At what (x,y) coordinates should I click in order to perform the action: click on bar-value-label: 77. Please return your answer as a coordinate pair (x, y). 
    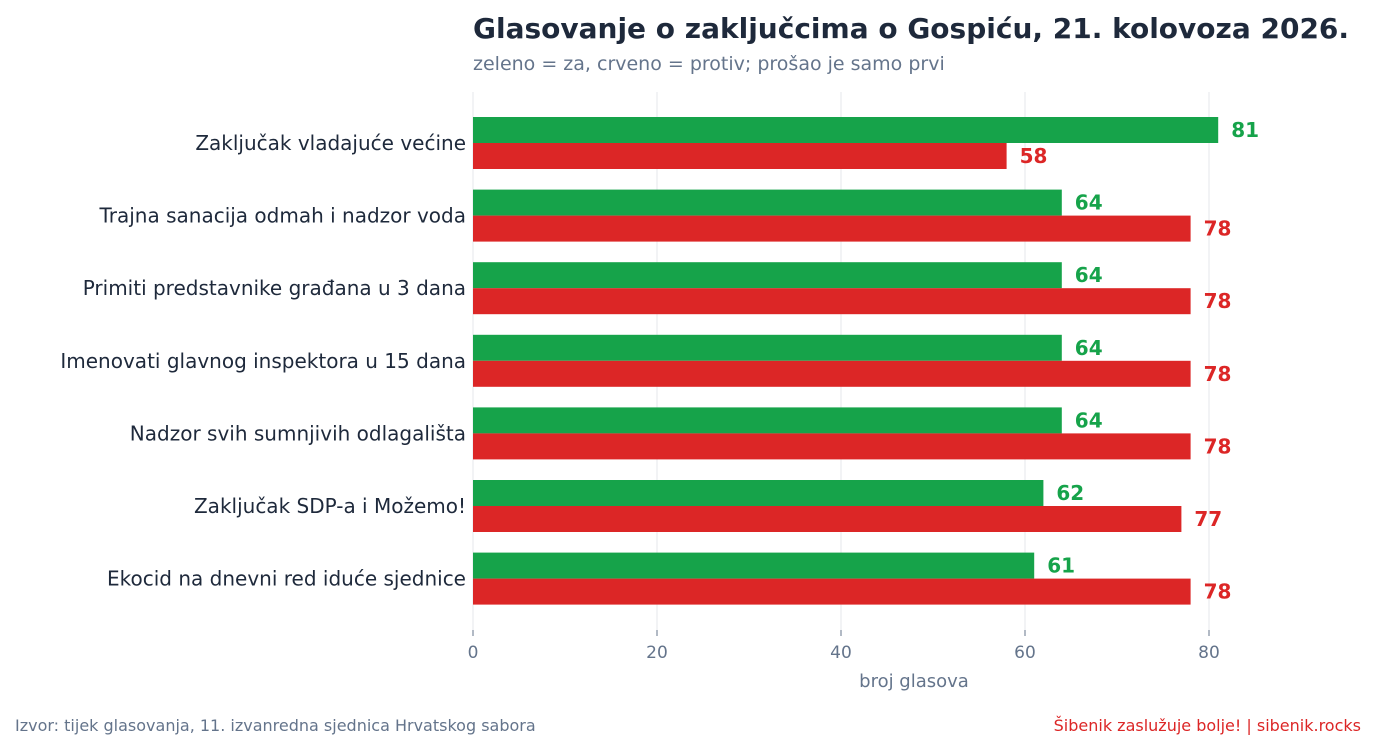
    Looking at the image, I should click on (1208, 519).